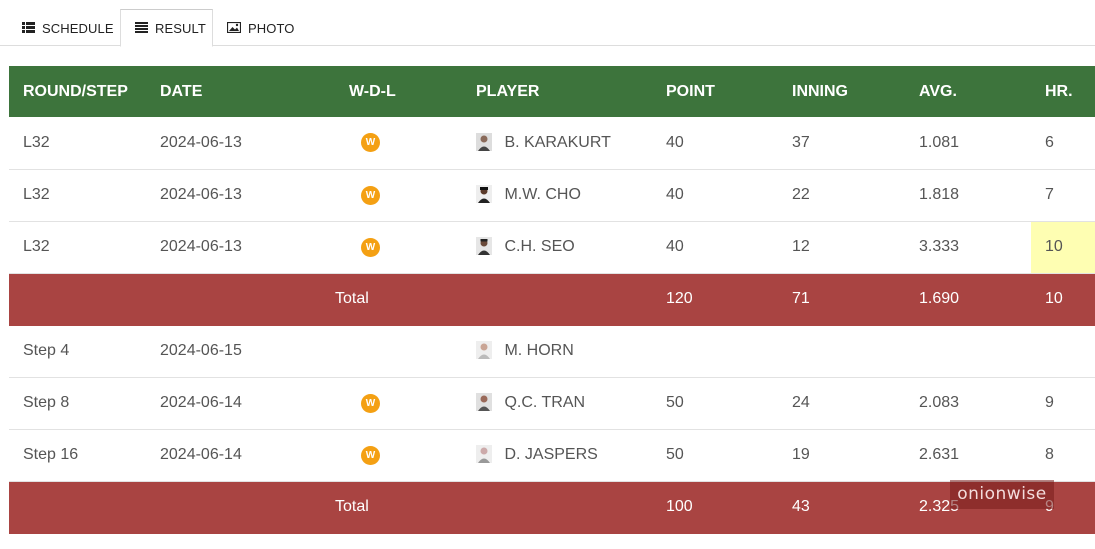 This screenshot has height=549, width=1095. What do you see at coordinates (715, 351) in the screenshot?
I see `cell-point` at bounding box center [715, 351].